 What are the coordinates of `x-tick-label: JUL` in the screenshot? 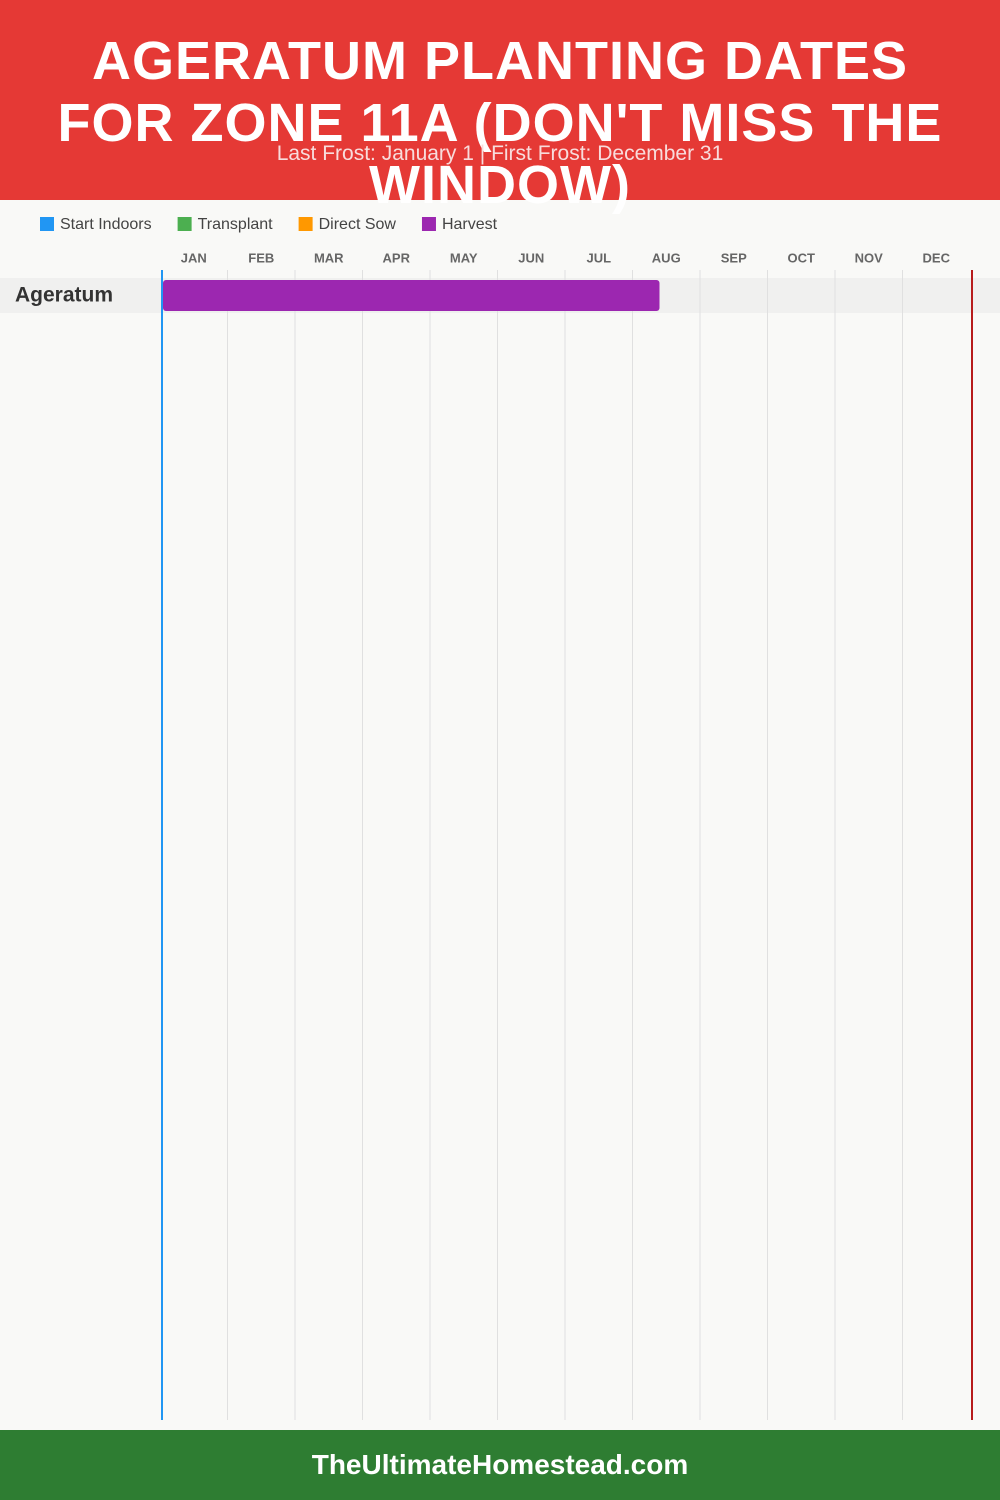 It's located at (598, 257).